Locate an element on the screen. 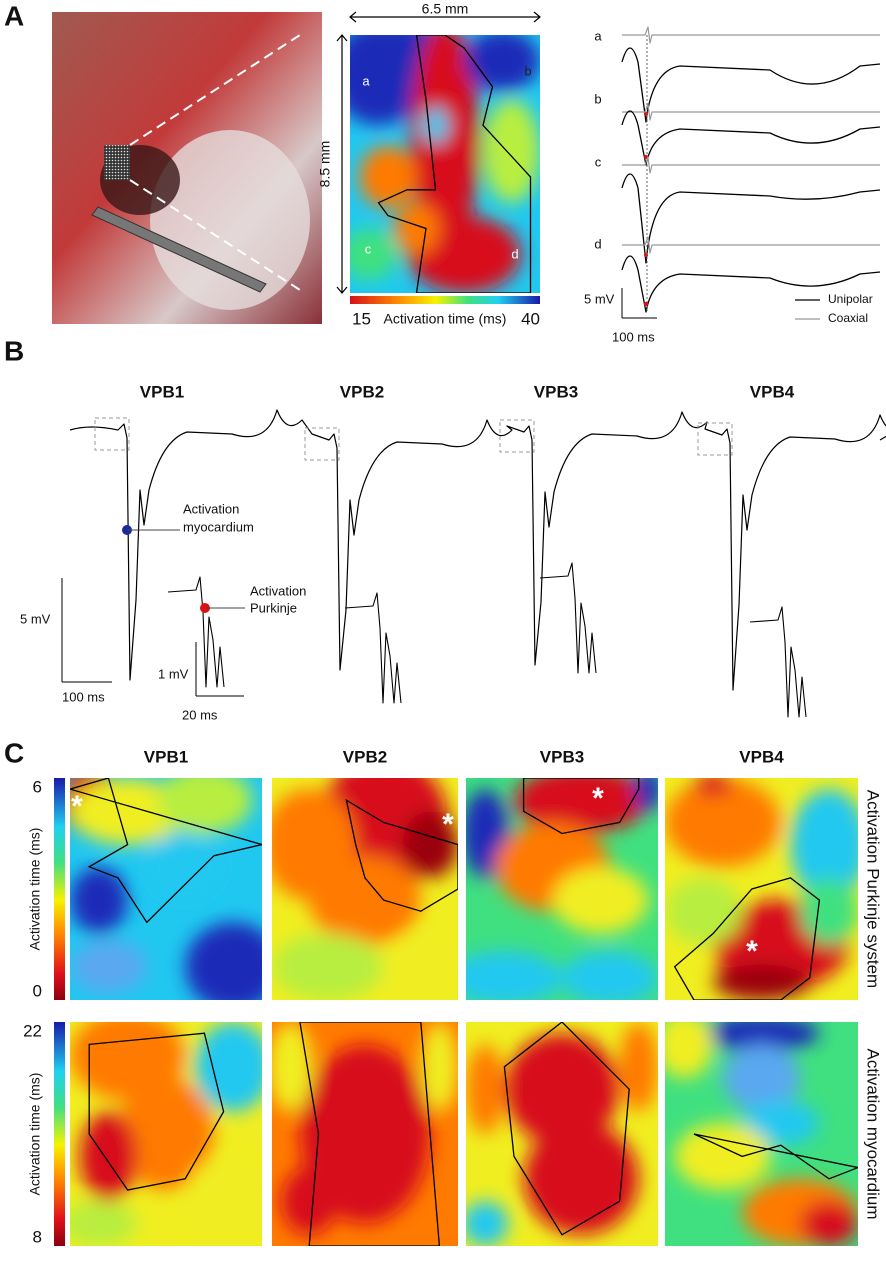  label: 8.5 mm is located at coordinates (325, 164).